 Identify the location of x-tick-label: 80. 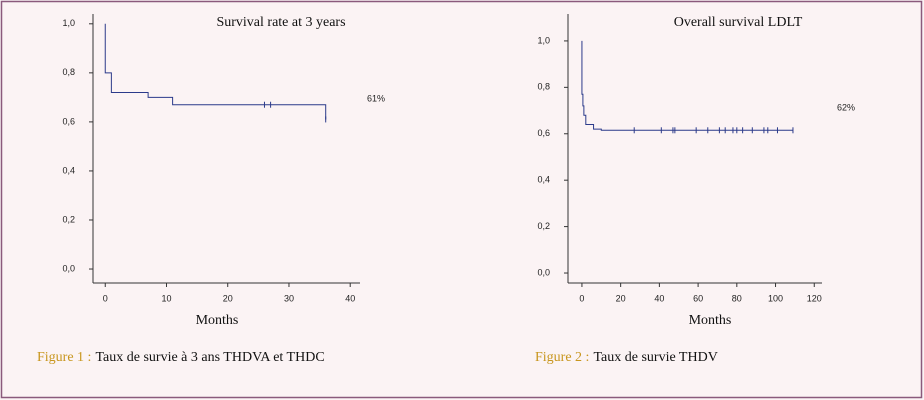
(737, 298).